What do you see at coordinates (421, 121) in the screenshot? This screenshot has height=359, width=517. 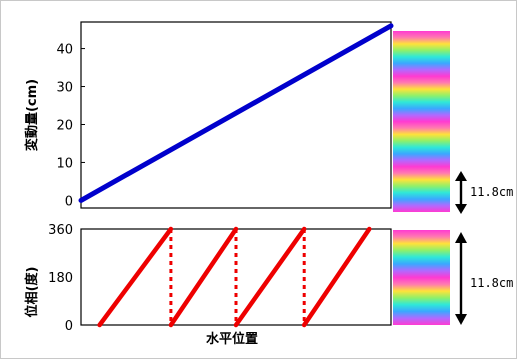 I see `rainbow-strip-top` at bounding box center [421, 121].